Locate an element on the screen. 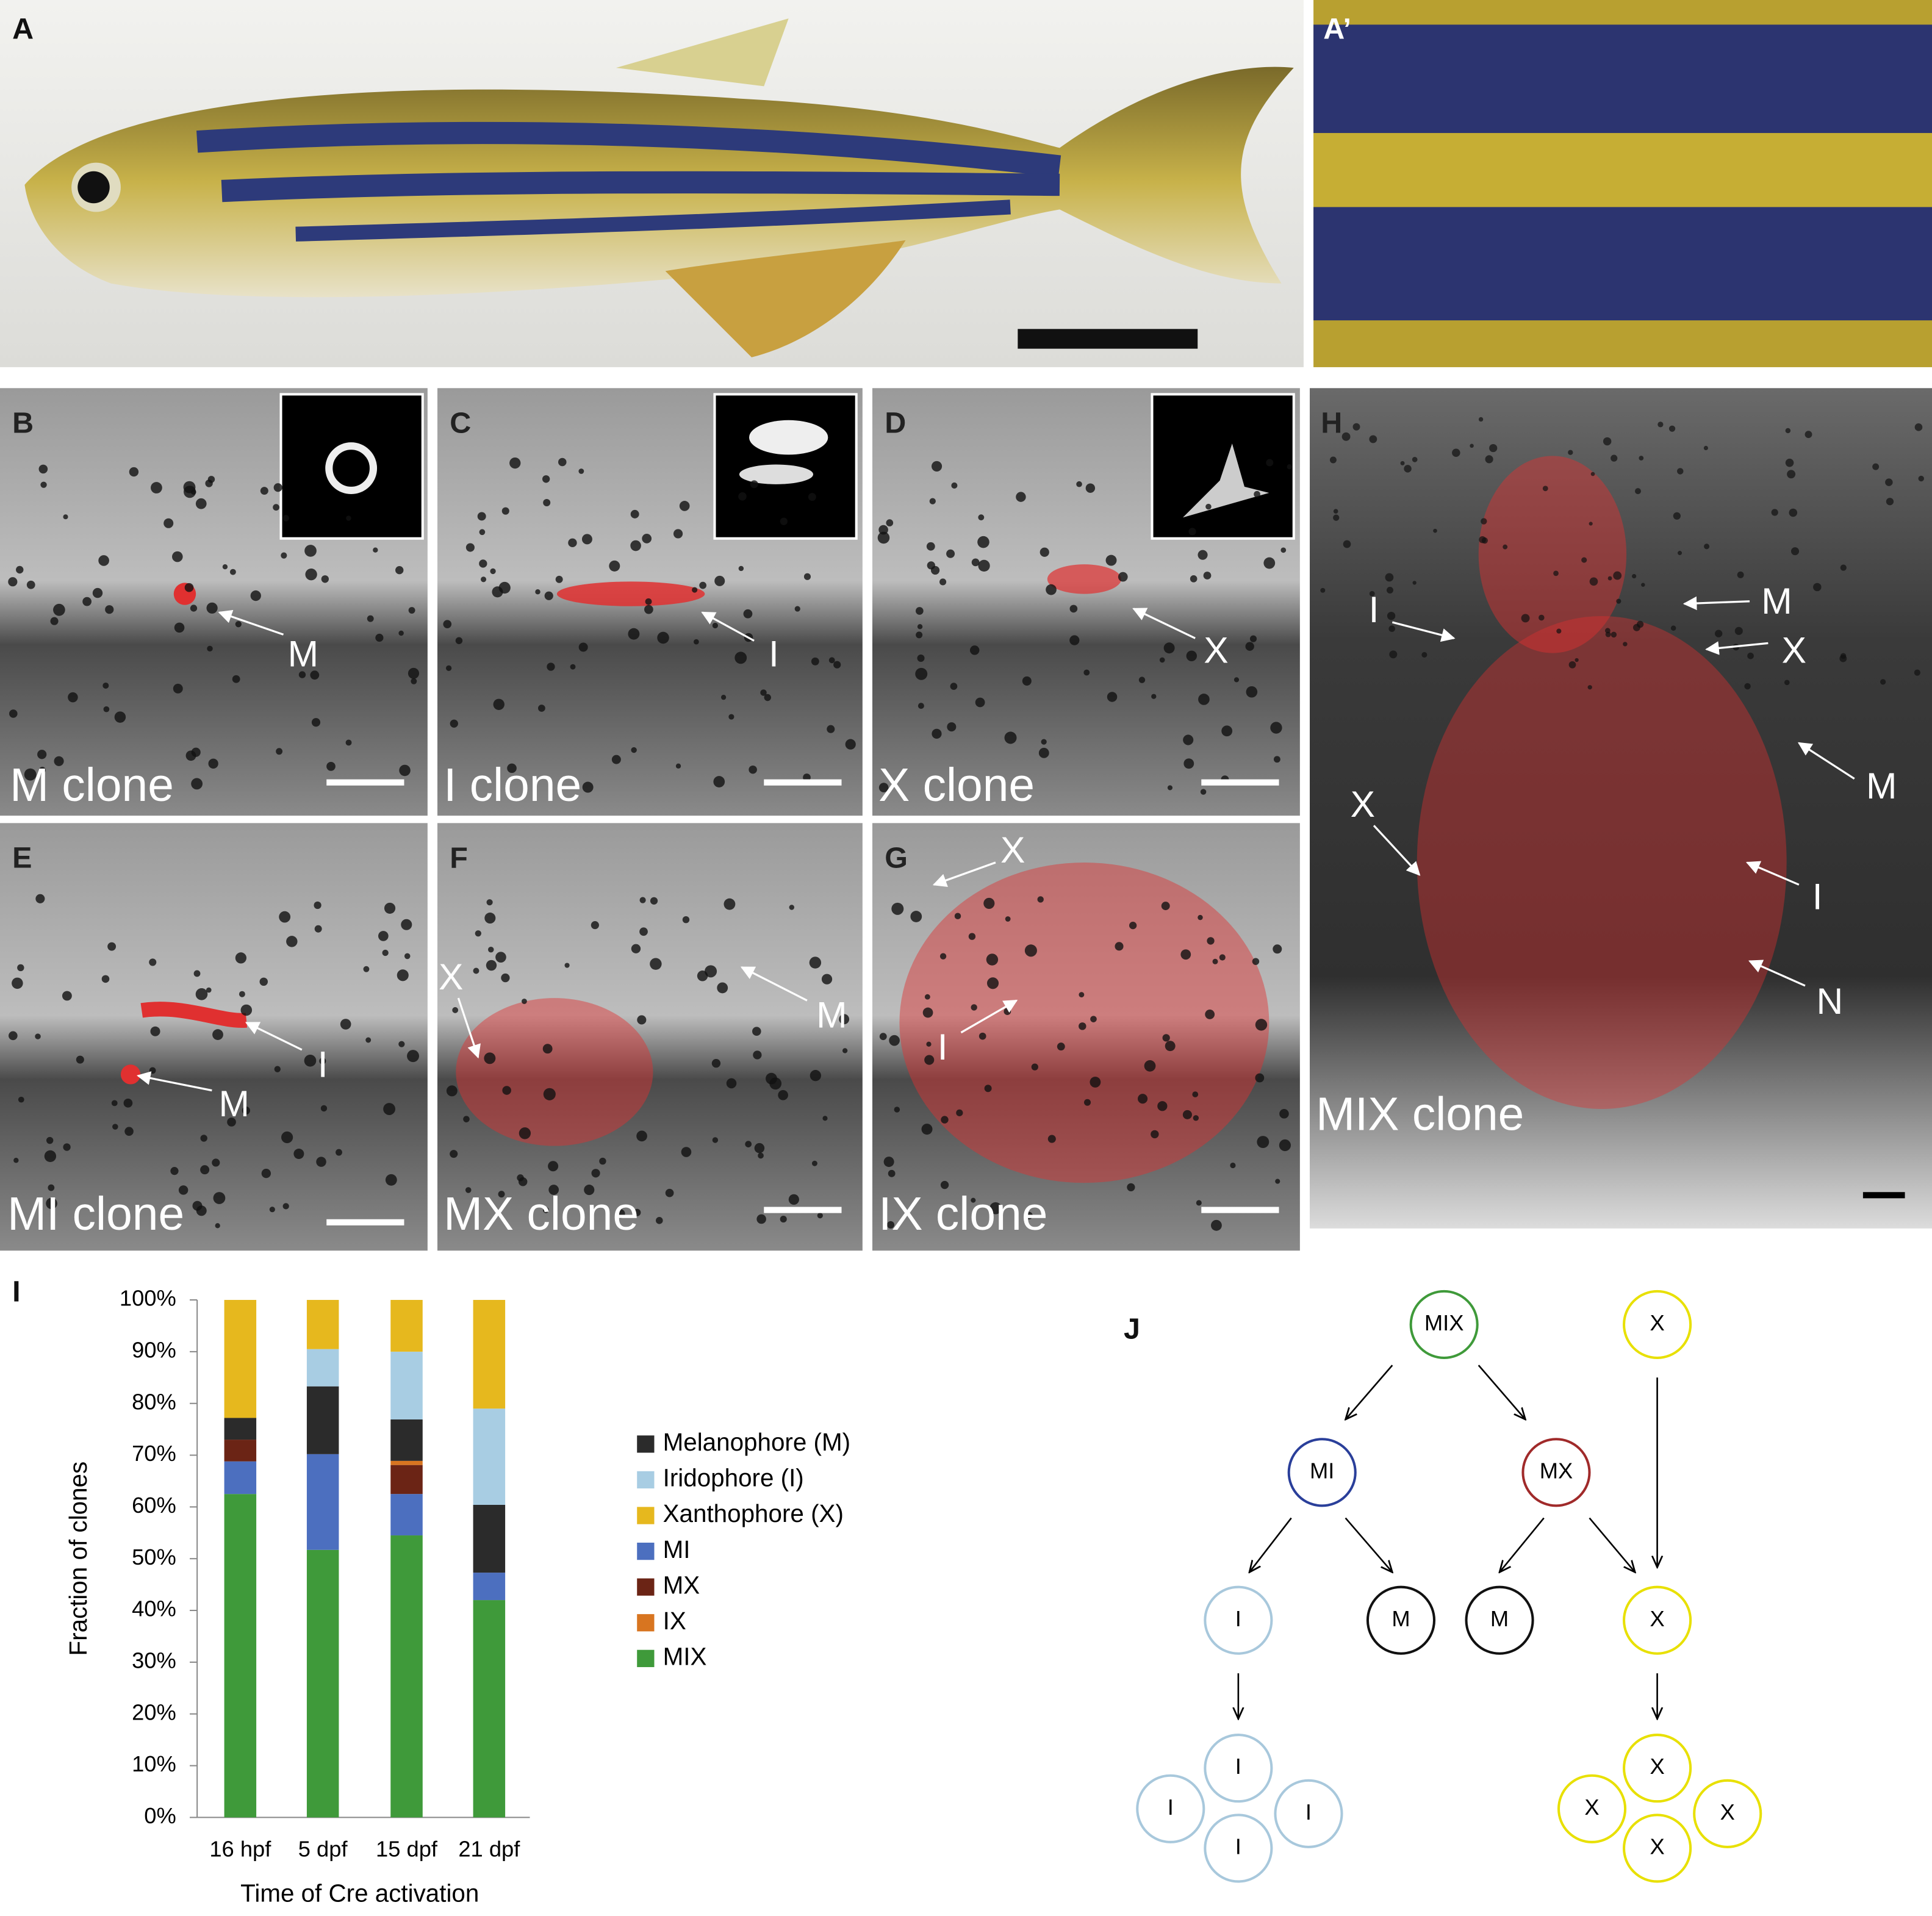  scale-bar is located at coordinates (1108, 339).